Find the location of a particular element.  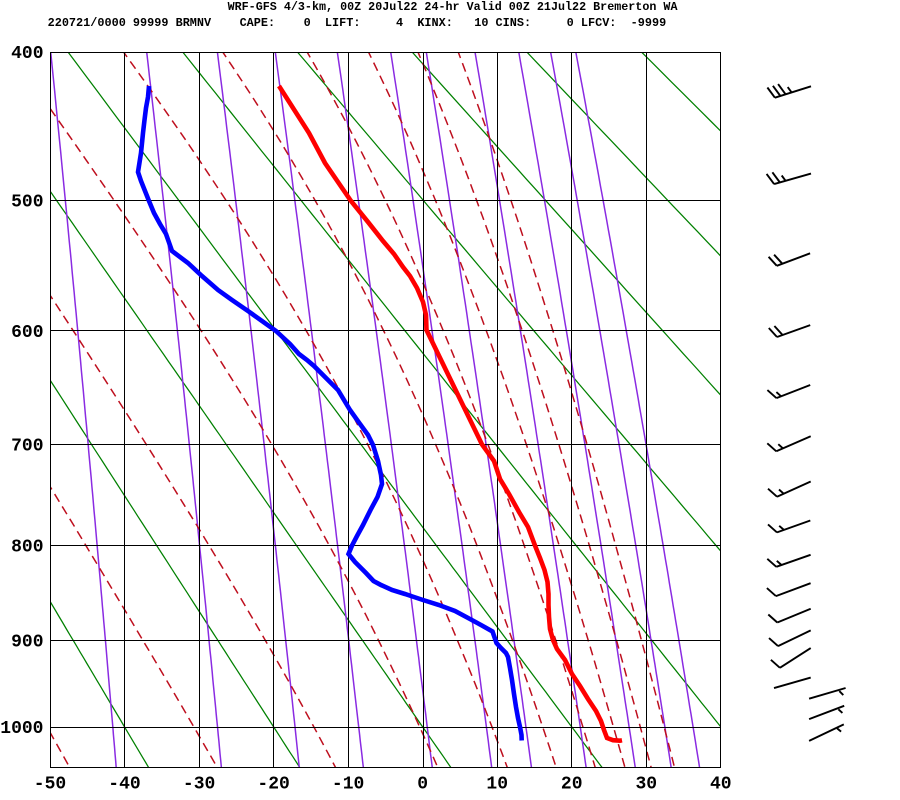

svg-text: 700 is located at coordinates (27, 446).